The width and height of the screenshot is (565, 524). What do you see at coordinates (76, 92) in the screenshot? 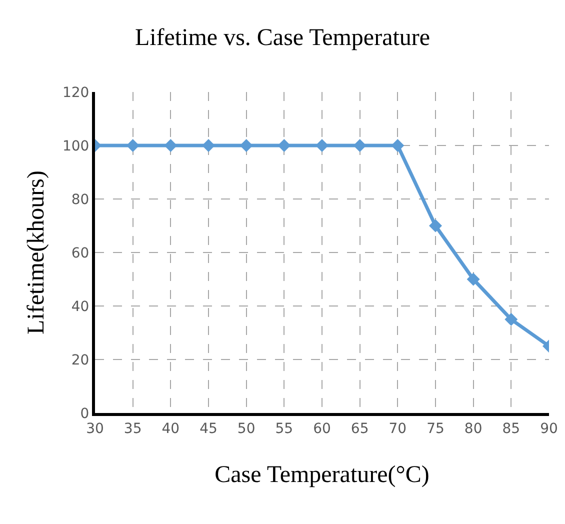
I see `y-tick-label: 120` at bounding box center [76, 92].